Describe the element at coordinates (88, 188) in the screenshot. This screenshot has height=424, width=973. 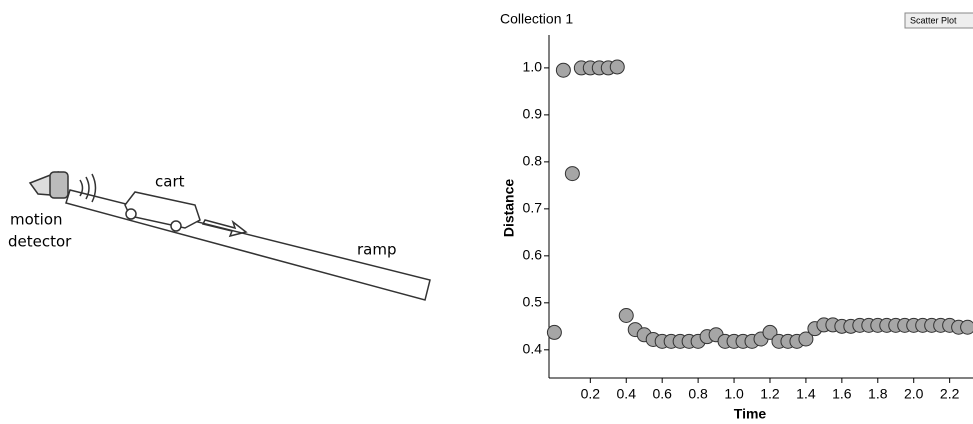
I see `waves` at that location.